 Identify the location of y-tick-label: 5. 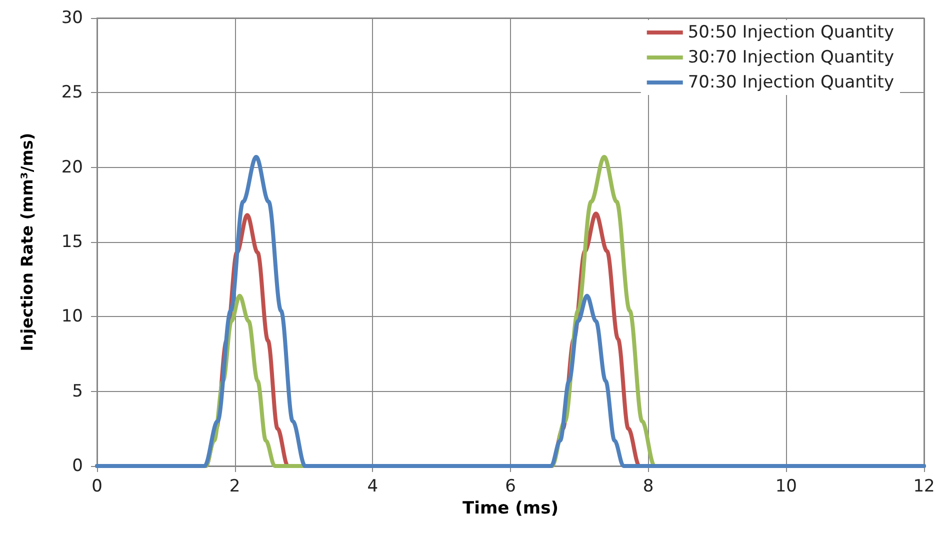
(77, 391).